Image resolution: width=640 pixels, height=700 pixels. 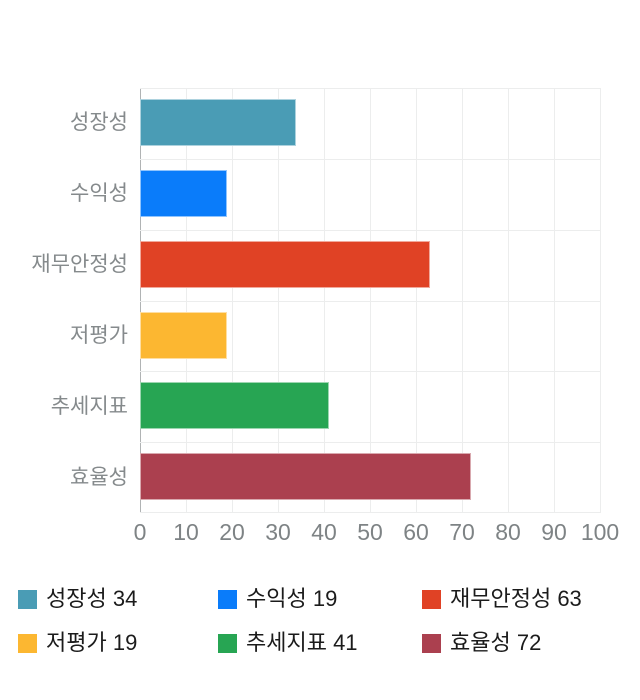 What do you see at coordinates (99, 194) in the screenshot?
I see `y-axis-label-수익성: 수익성` at bounding box center [99, 194].